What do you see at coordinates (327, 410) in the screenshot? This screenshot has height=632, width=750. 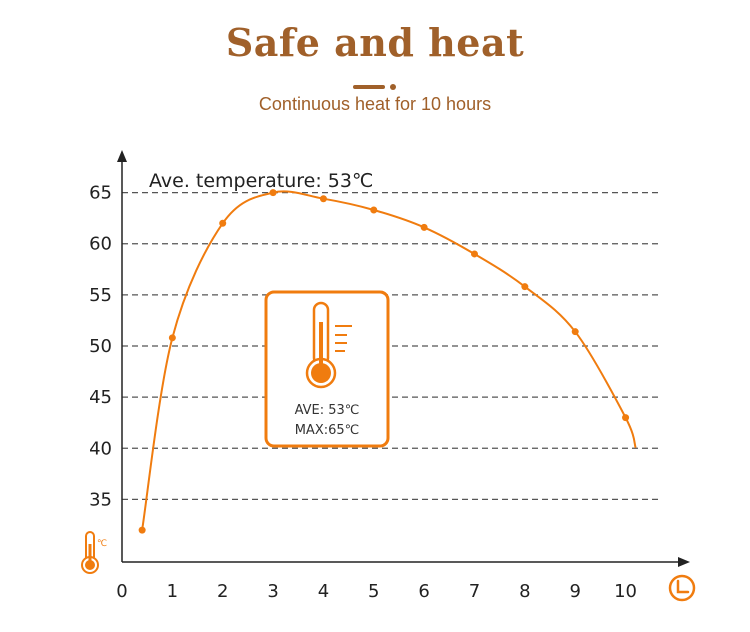 I see `badge-average: AVE: 53℃` at bounding box center [327, 410].